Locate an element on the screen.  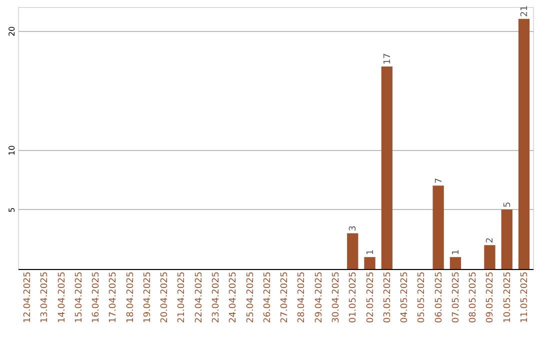
data-label: 17 is located at coordinates (387, 59).